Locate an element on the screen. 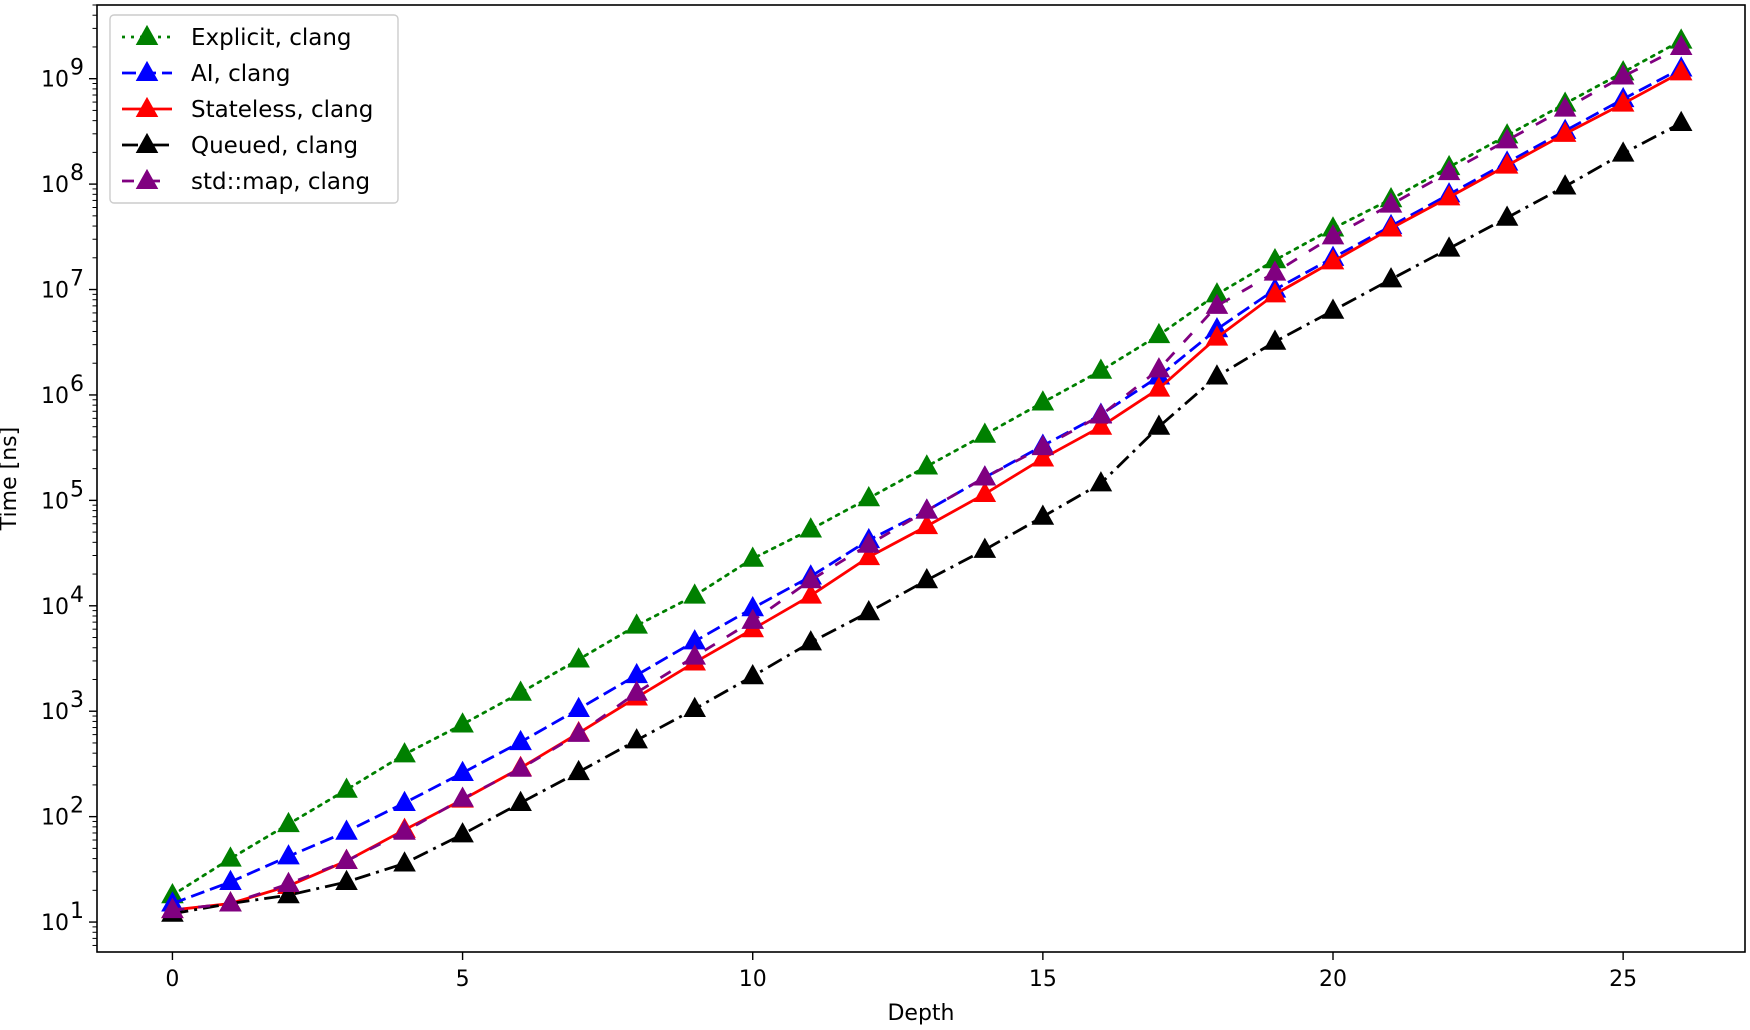  y-axis-label: Time [ns] is located at coordinates (11, 479).